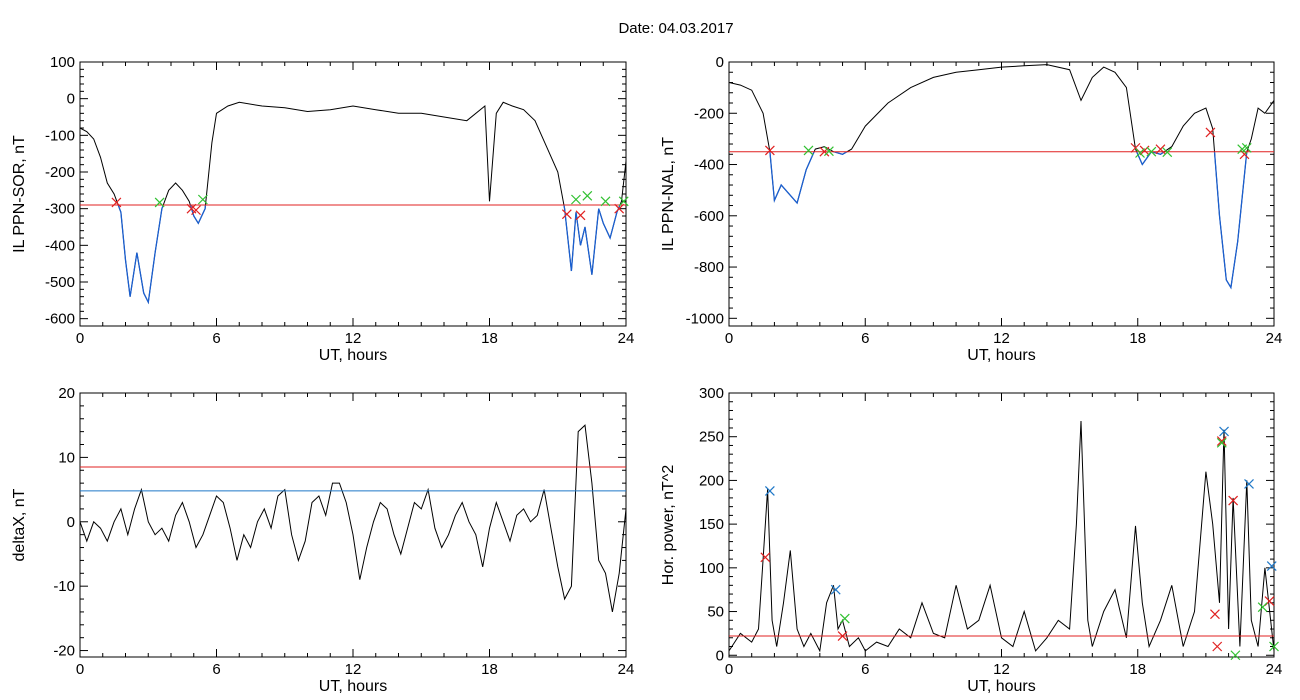 This screenshot has height=700, width=1300. Describe the element at coordinates (675, 28) in the screenshot. I see `figure-title: Date: 04.03.2017` at that location.